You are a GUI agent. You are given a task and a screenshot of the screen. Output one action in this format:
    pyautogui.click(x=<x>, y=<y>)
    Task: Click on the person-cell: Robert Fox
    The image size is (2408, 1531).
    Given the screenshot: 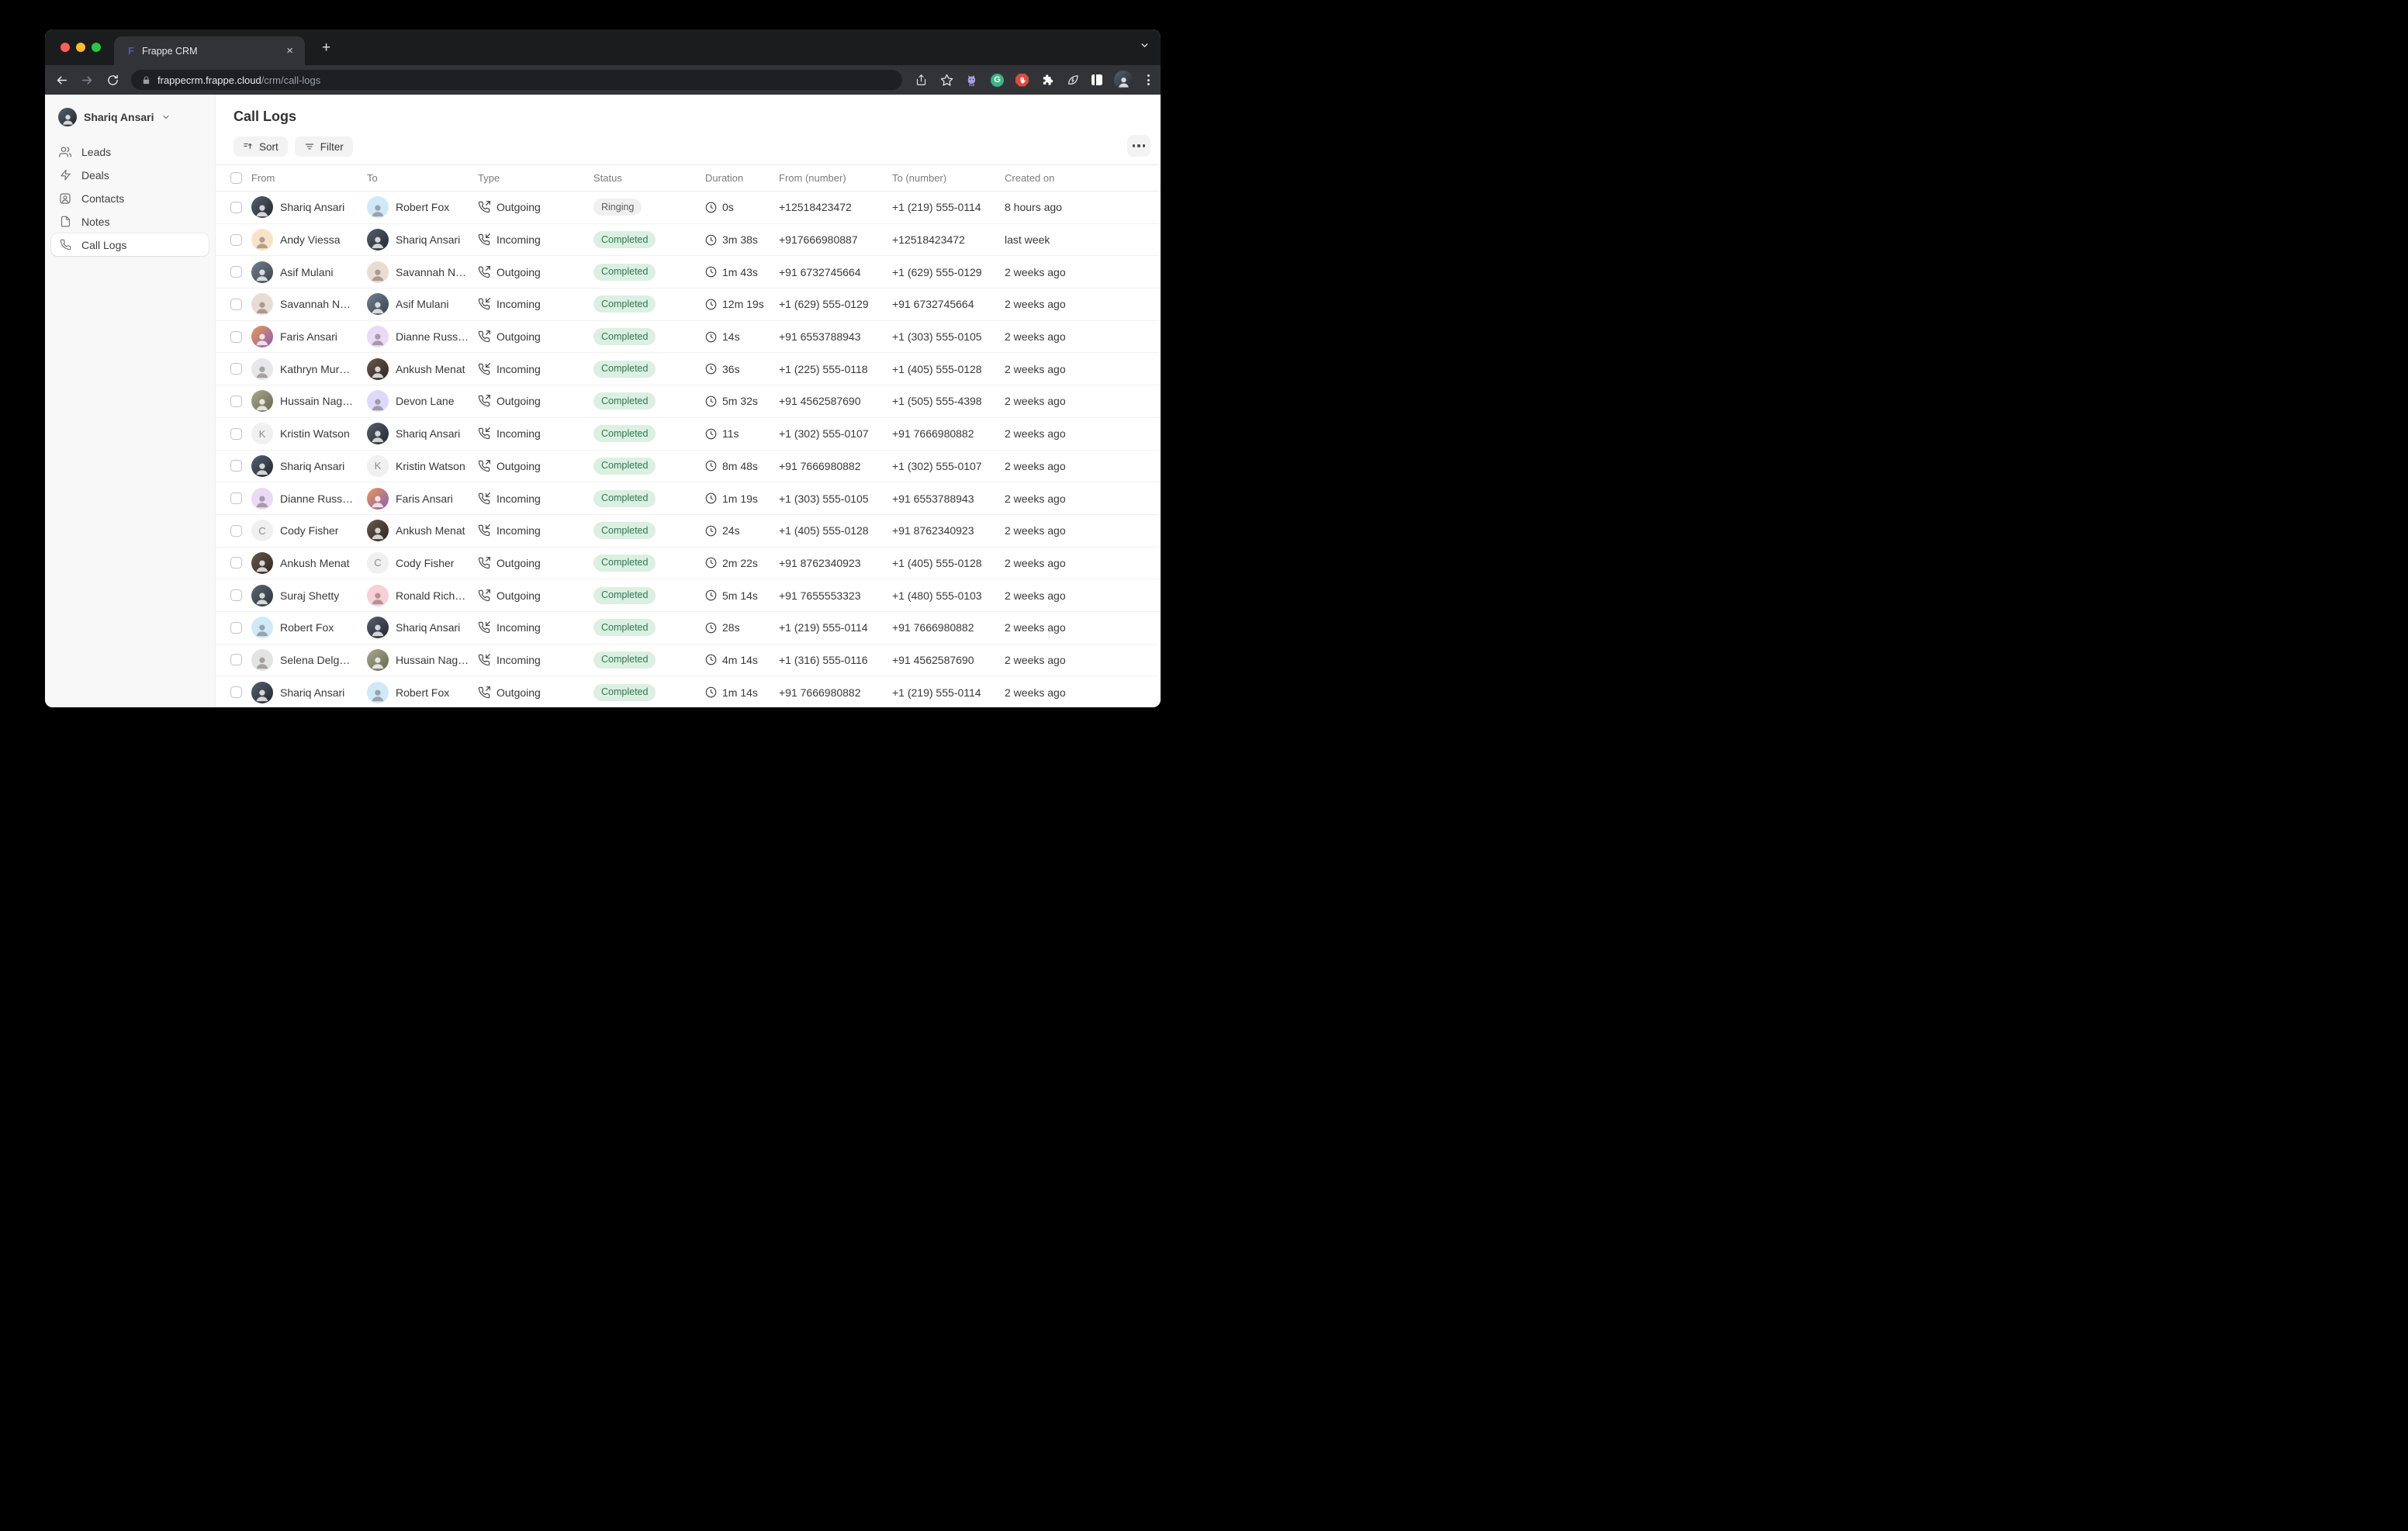 What is the action you would take?
    pyautogui.click(x=422, y=692)
    